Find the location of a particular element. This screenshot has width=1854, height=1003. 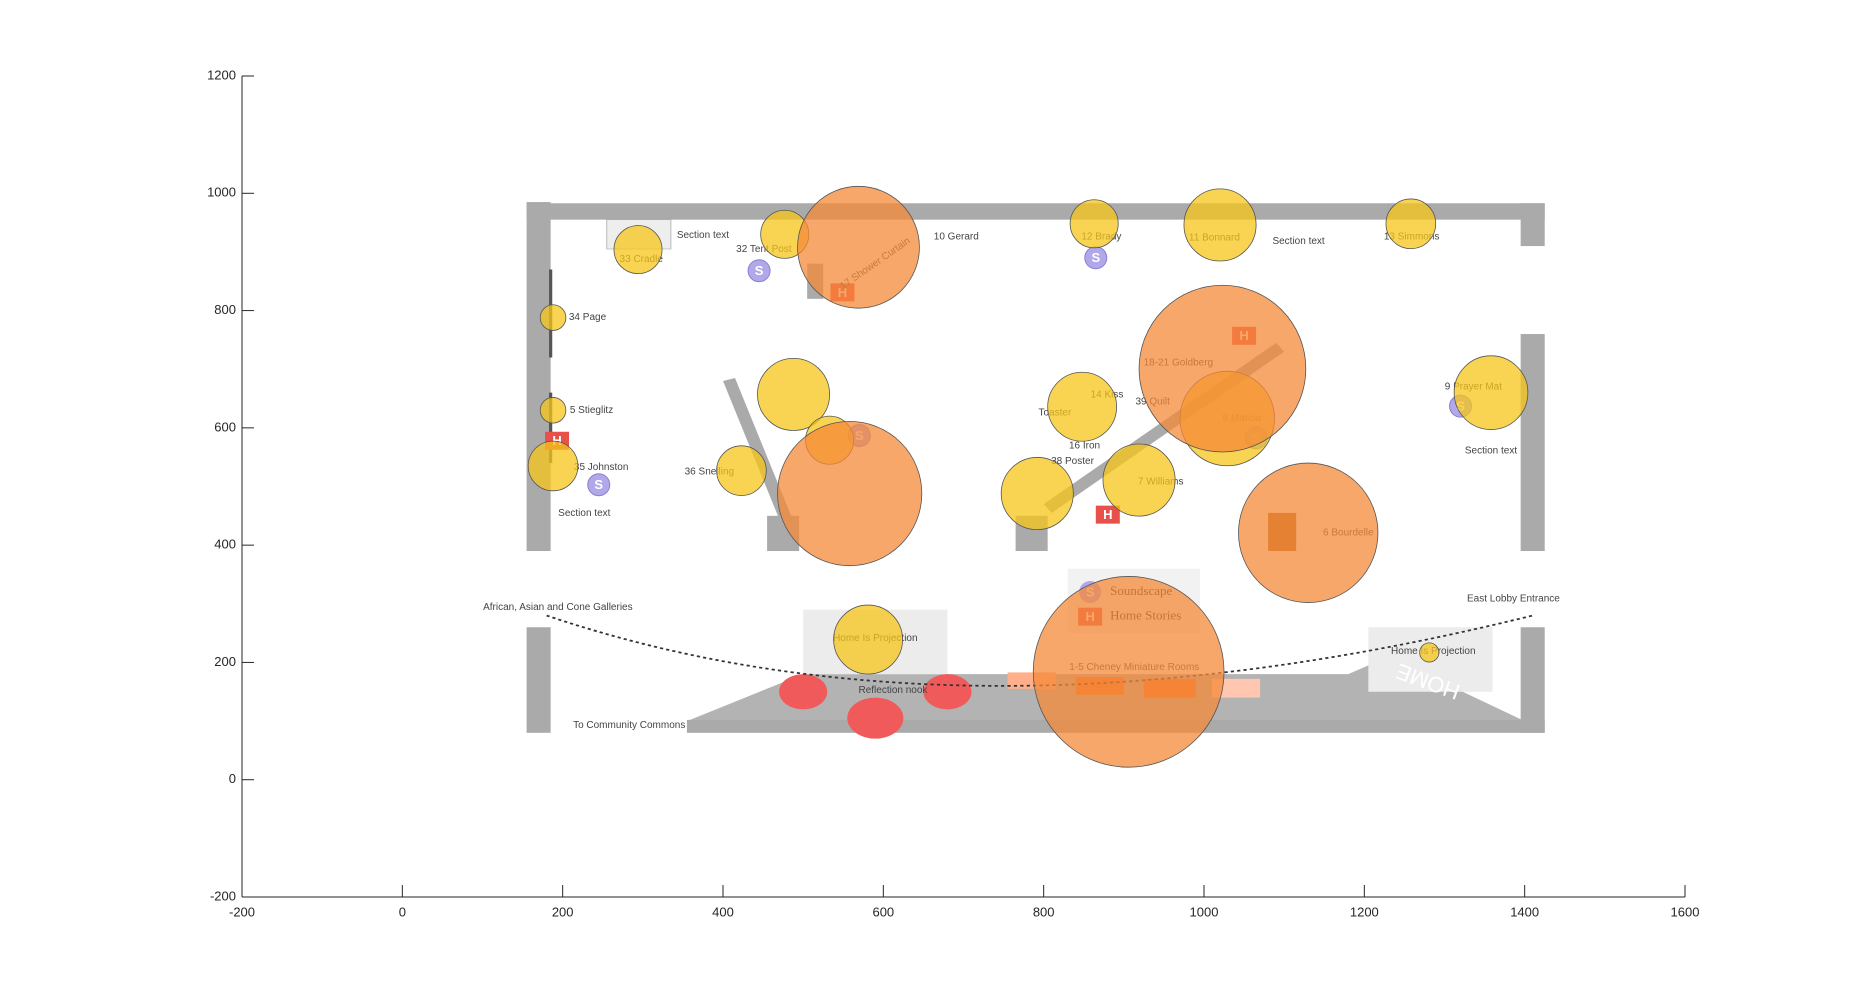

x-tick-label: 0 is located at coordinates (402, 911).